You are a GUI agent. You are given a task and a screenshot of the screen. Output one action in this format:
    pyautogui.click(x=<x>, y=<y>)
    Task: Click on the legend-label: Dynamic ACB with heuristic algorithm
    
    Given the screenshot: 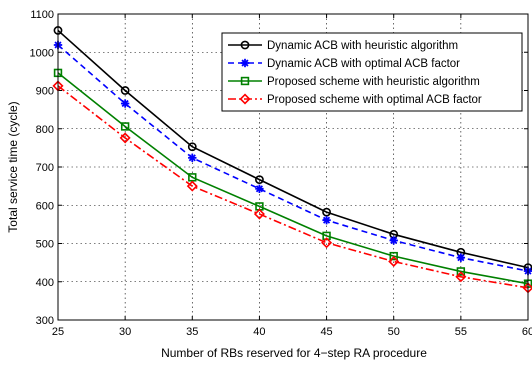 What is the action you would take?
    pyautogui.click(x=362, y=46)
    